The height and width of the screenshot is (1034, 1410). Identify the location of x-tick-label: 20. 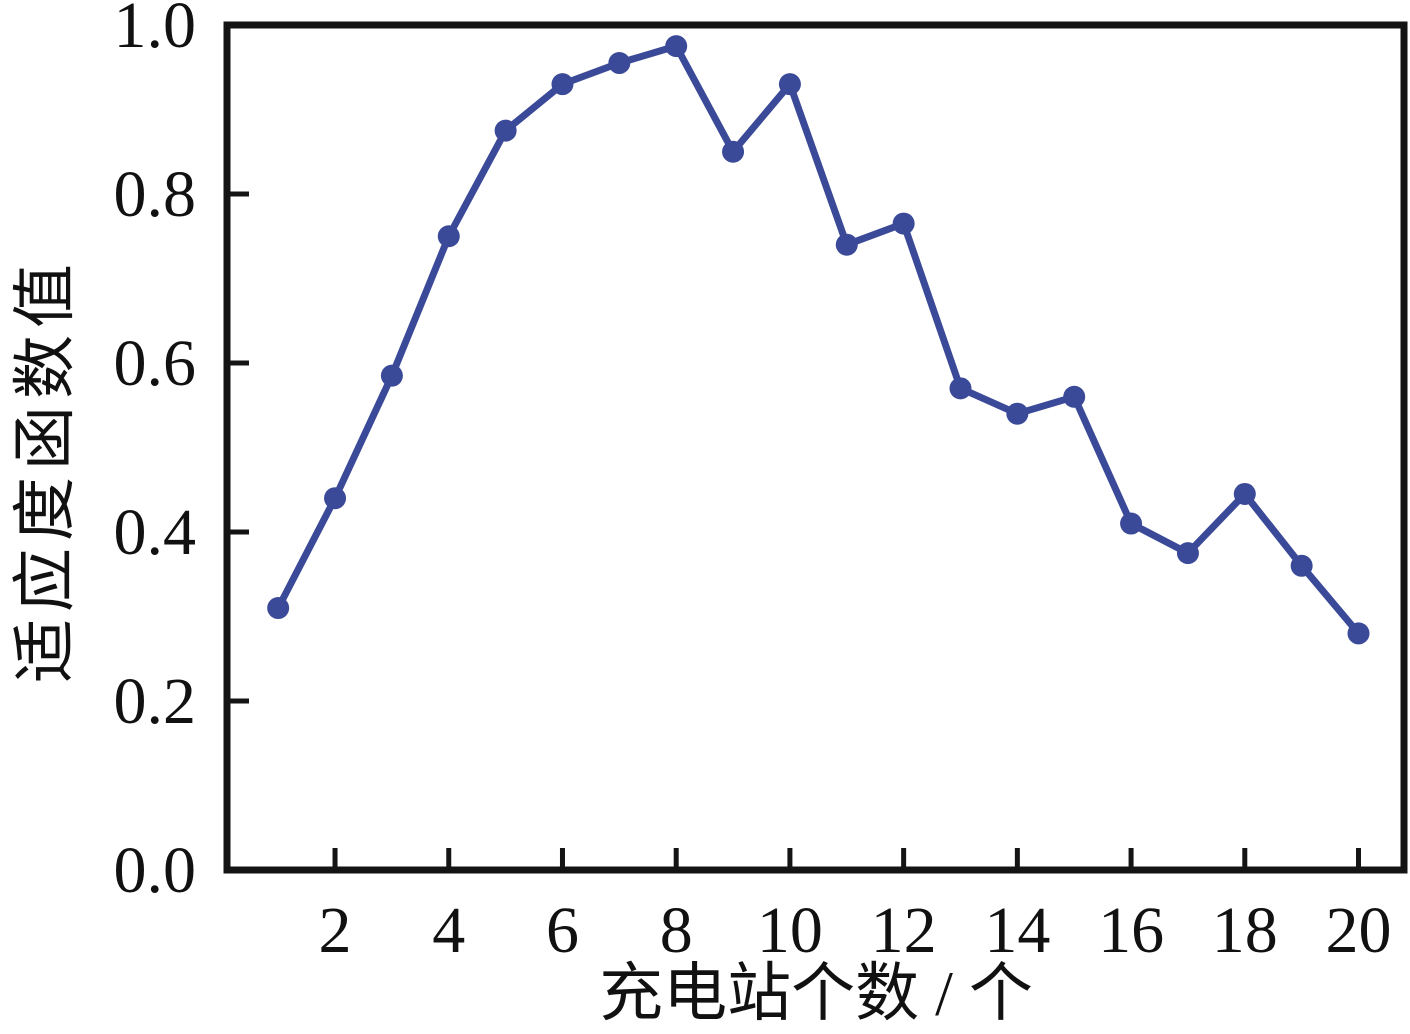
(1359, 930).